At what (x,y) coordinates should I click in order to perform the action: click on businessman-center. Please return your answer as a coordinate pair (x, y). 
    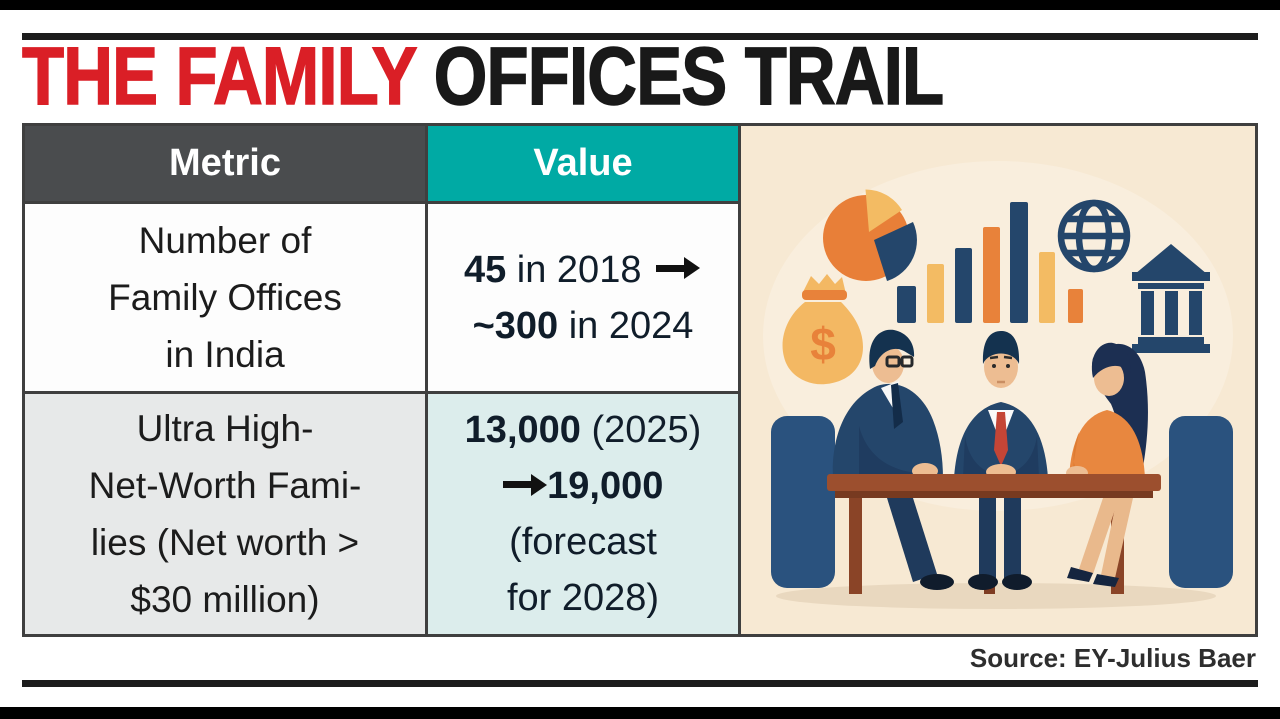
    Looking at the image, I should click on (1001, 405).